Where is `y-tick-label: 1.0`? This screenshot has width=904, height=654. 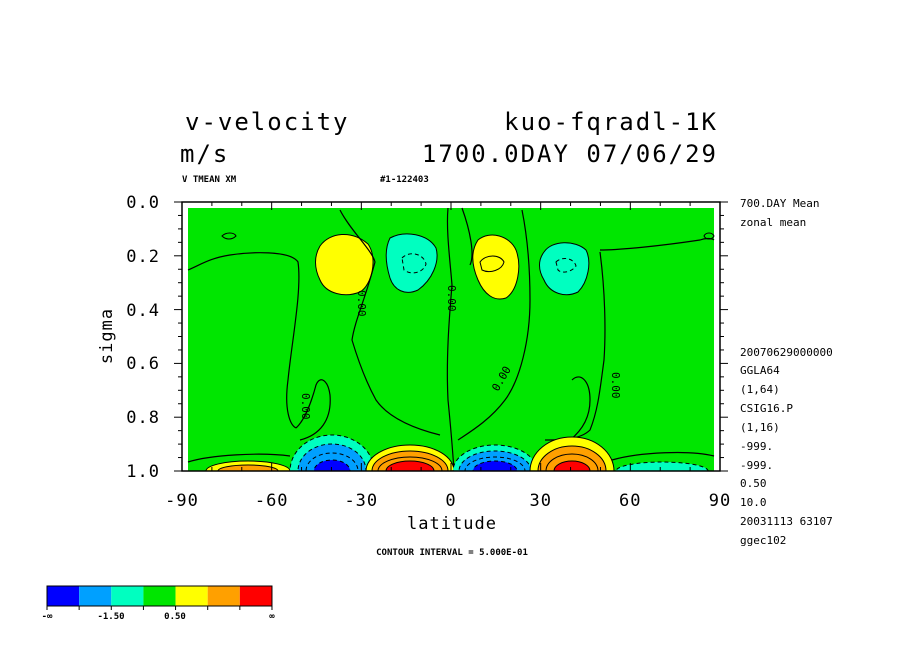 y-tick-label: 1.0 is located at coordinates (143, 472).